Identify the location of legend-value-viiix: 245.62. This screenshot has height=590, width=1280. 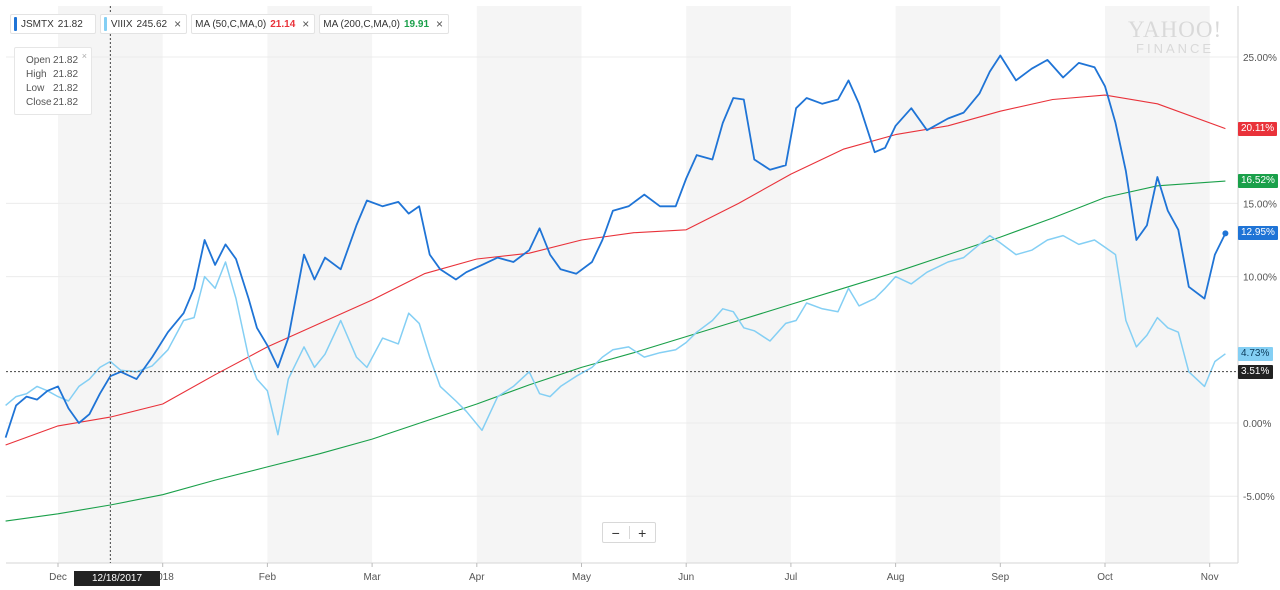
(152, 24).